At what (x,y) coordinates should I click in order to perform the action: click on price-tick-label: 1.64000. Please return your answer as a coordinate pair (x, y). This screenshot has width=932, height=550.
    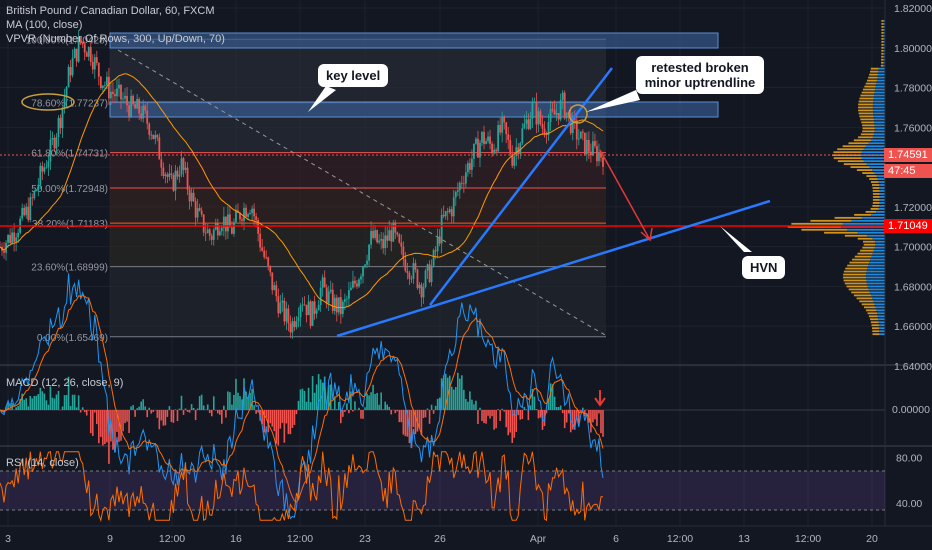
    Looking at the image, I should click on (913, 367).